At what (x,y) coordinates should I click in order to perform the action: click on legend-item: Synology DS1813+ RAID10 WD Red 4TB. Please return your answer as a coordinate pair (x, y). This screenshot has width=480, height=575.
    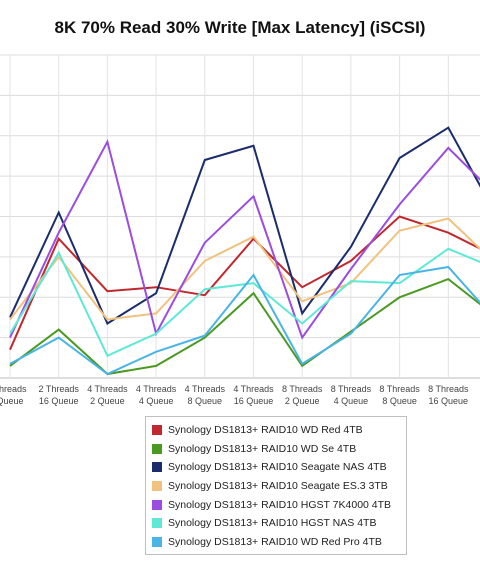
    Looking at the image, I should click on (276, 430).